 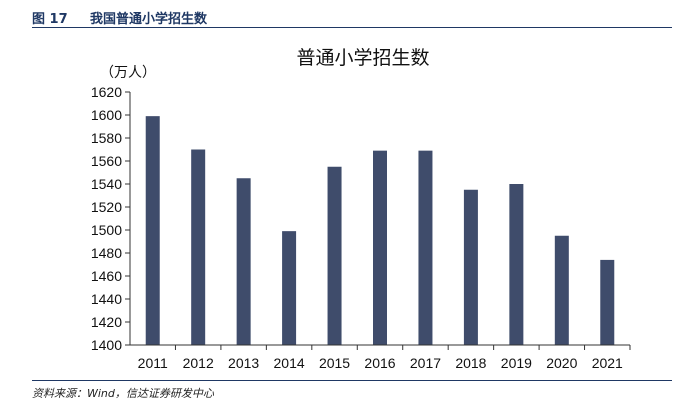 I want to click on x-tick-label: 2020, so click(x=561, y=363).